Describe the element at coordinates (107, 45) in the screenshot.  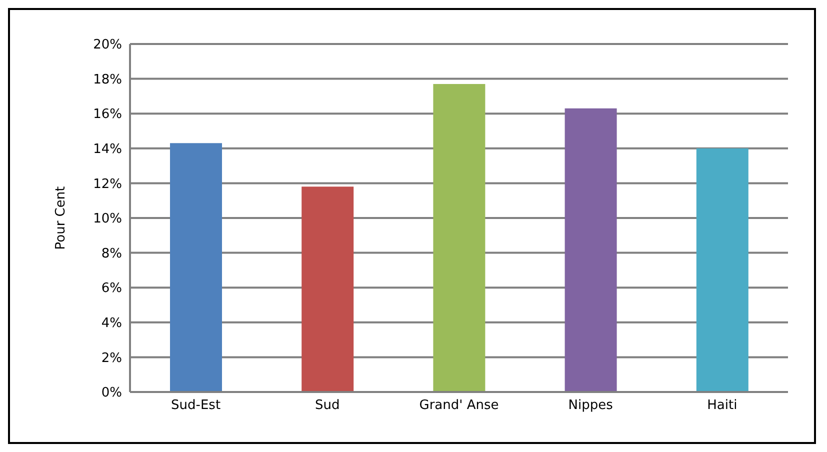
I see `y-tick-label: 20%` at that location.